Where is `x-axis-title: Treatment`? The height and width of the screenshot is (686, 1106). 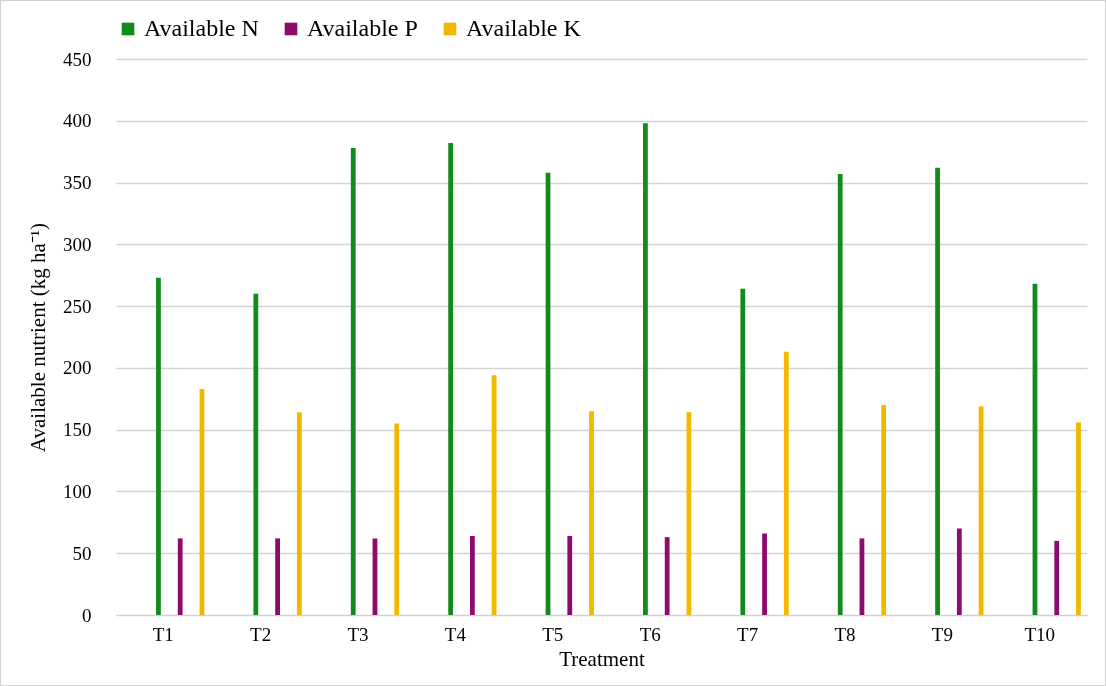 x-axis-title: Treatment is located at coordinates (602, 658).